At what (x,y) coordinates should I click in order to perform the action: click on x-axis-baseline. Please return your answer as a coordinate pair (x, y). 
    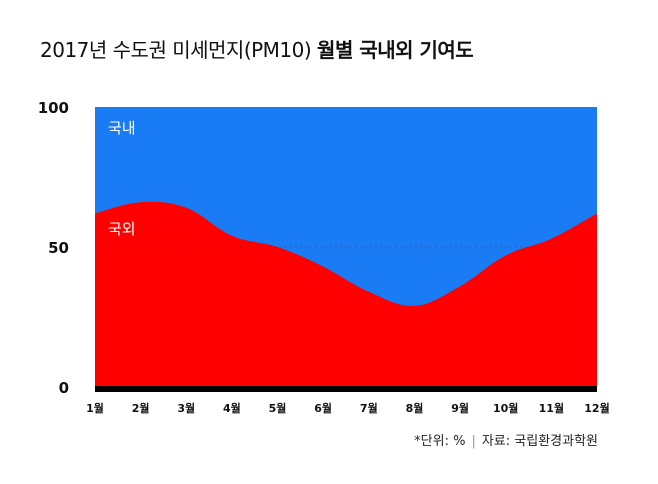
    Looking at the image, I should click on (346, 389).